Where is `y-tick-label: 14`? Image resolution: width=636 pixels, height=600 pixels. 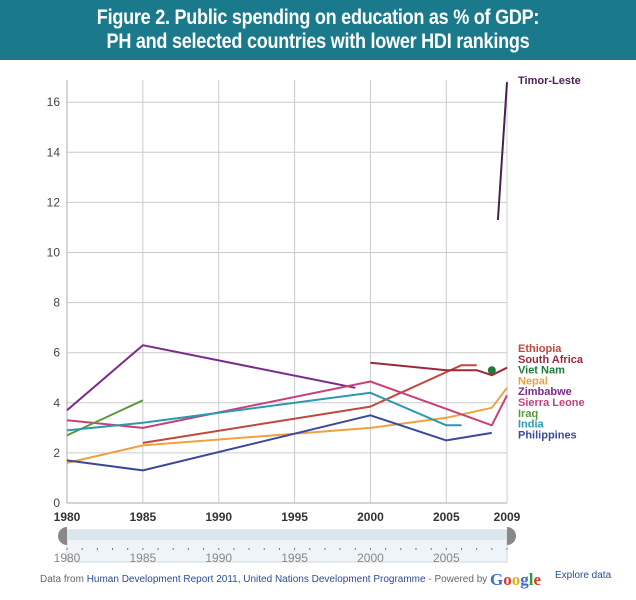 y-tick-label: 14 is located at coordinates (54, 152).